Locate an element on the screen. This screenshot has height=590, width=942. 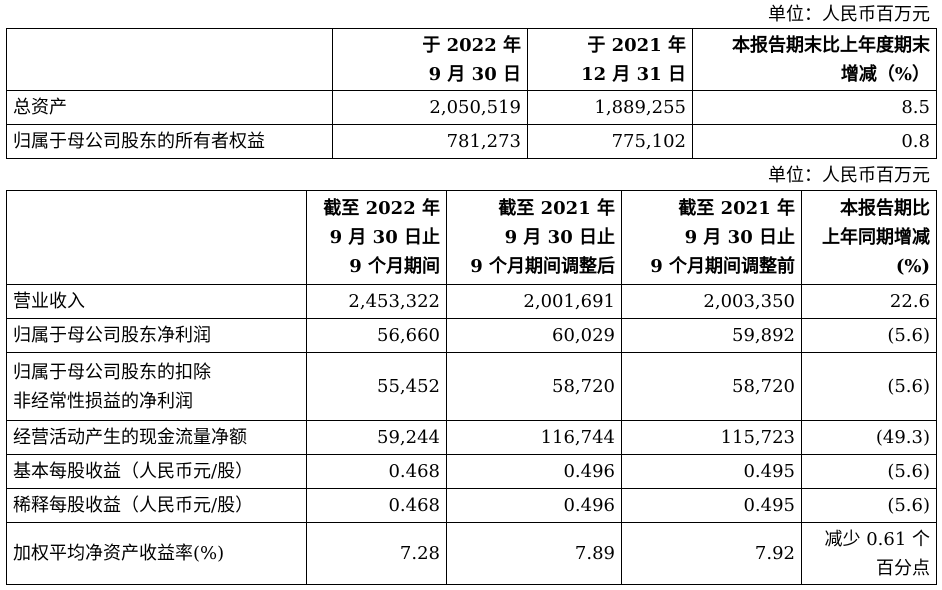
value-cell: 2,001,691 is located at coordinates (534, 301).